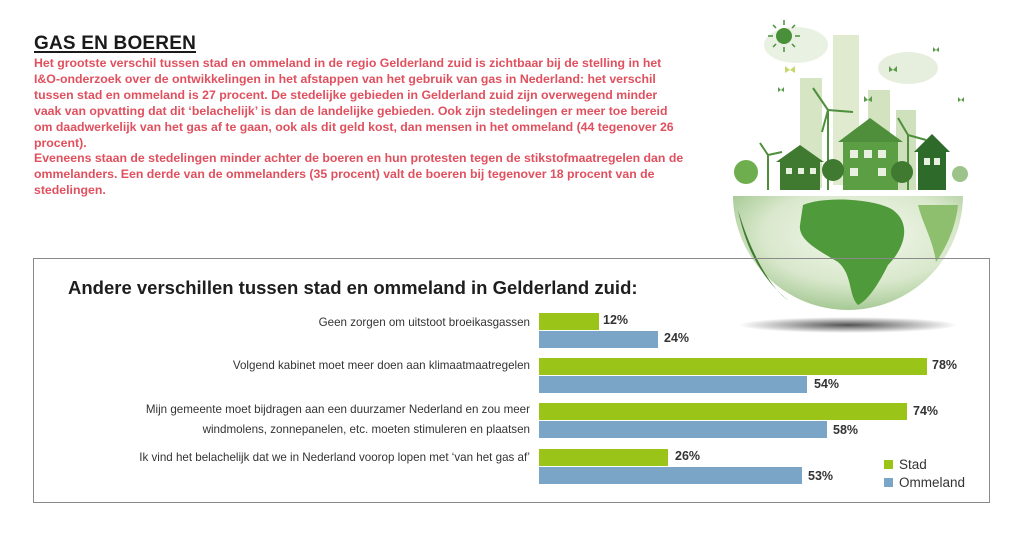 The width and height of the screenshot is (1030, 538). I want to click on value-stad-4: 26%, so click(688, 456).